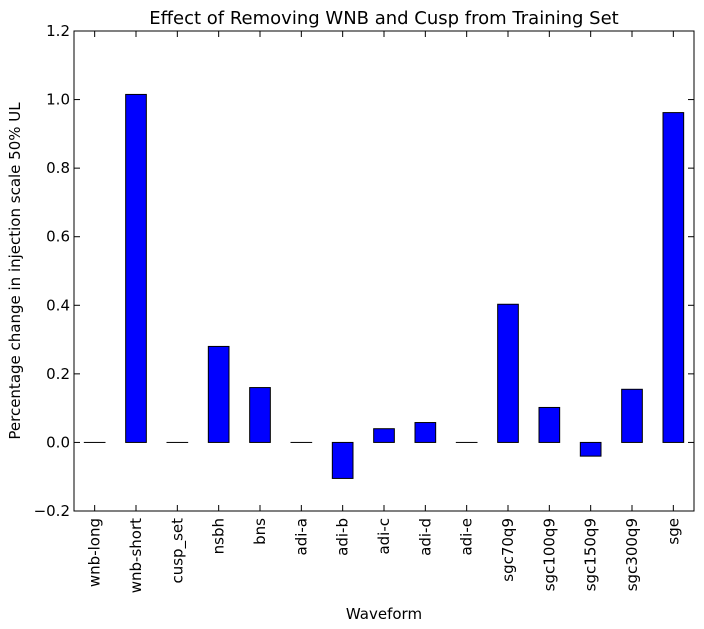 This screenshot has width=704, height=629. Describe the element at coordinates (260, 415) in the screenshot. I see `bar-bns` at that location.